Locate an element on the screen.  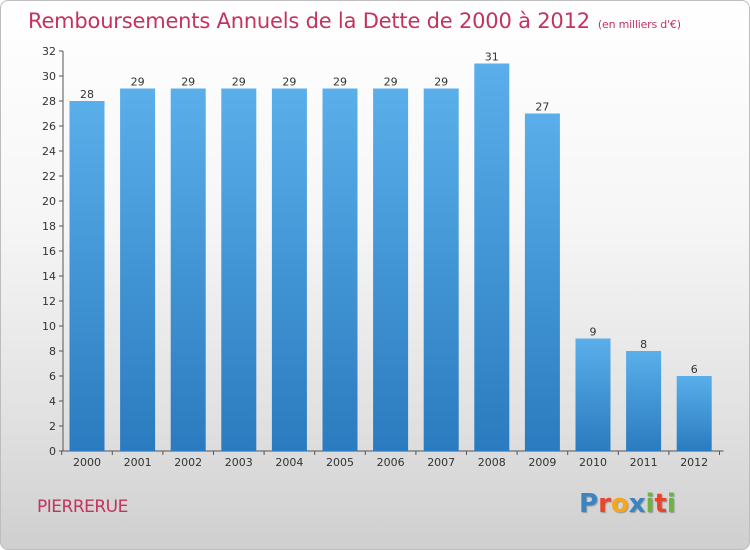
y-tick-label: 10 is located at coordinates (49, 326).